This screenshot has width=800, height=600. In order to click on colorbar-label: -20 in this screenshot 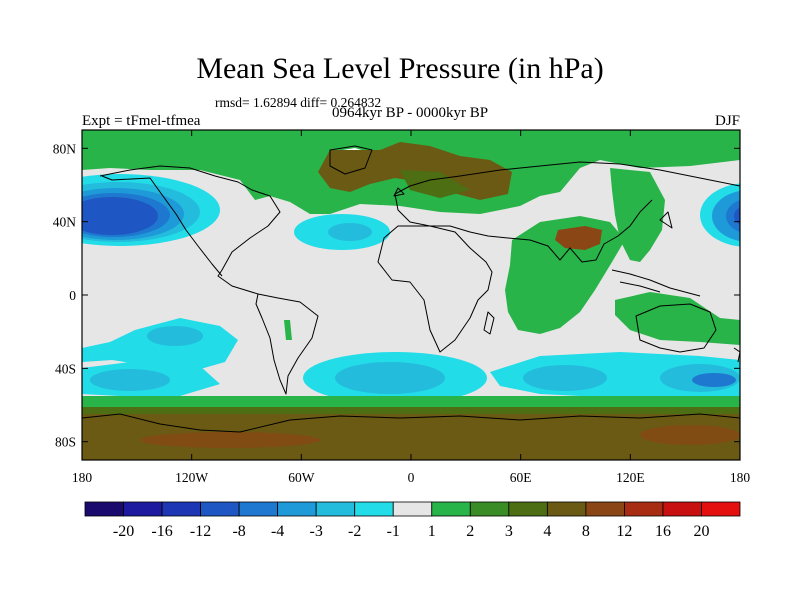, I will do `click(123, 531)`.